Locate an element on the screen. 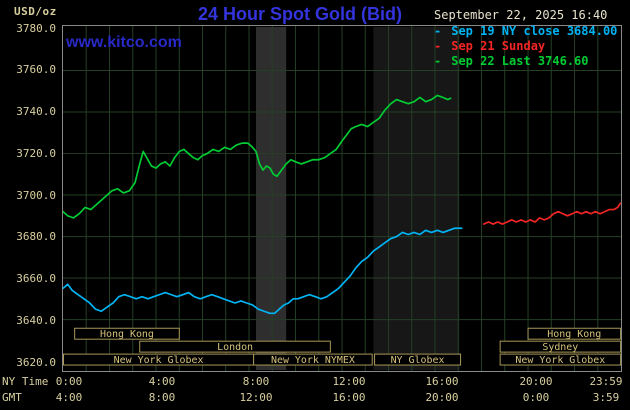 The width and height of the screenshot is (630, 410). ny-time-axis-label: NY Time is located at coordinates (25, 381).